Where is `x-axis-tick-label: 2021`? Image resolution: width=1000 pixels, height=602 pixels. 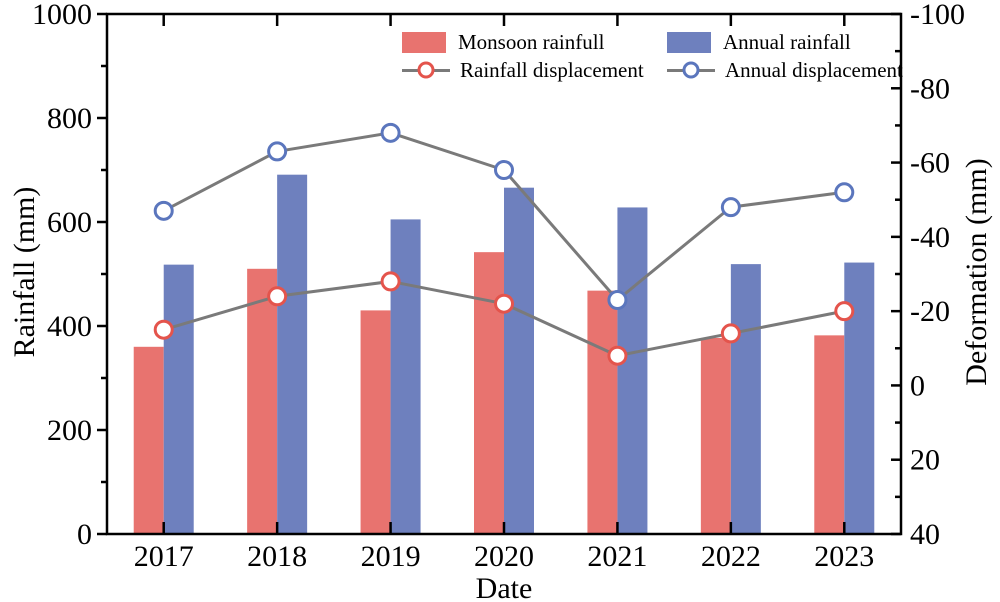 x-axis-tick-label: 2021 is located at coordinates (617, 556).